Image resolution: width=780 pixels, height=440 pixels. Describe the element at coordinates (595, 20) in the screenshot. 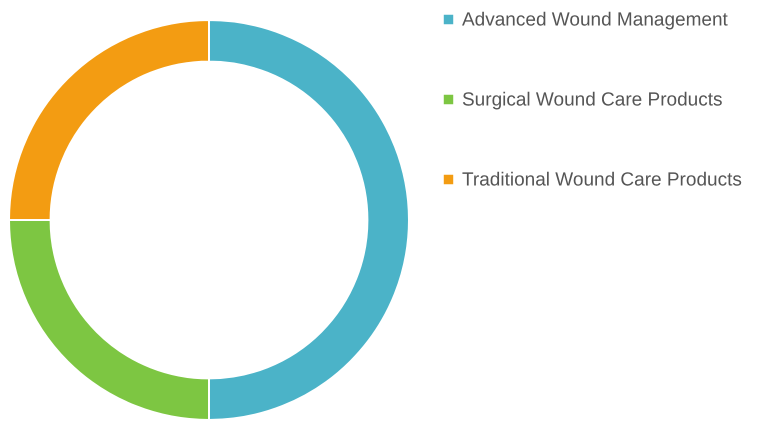

I see `legend-label: Advanced Wound Management` at that location.